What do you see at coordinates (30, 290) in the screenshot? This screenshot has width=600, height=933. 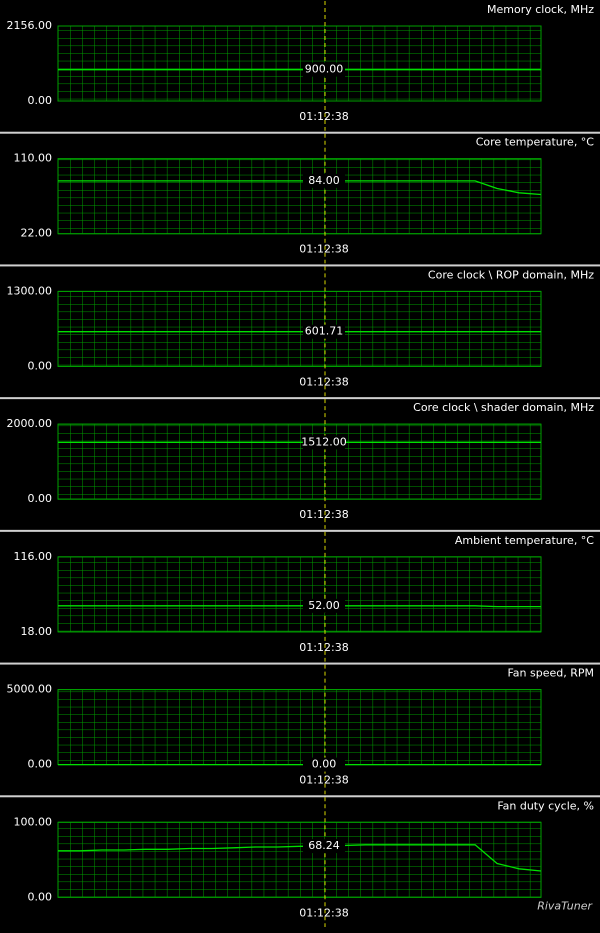 I see `y-tick-label: 1300.00` at bounding box center [30, 290].